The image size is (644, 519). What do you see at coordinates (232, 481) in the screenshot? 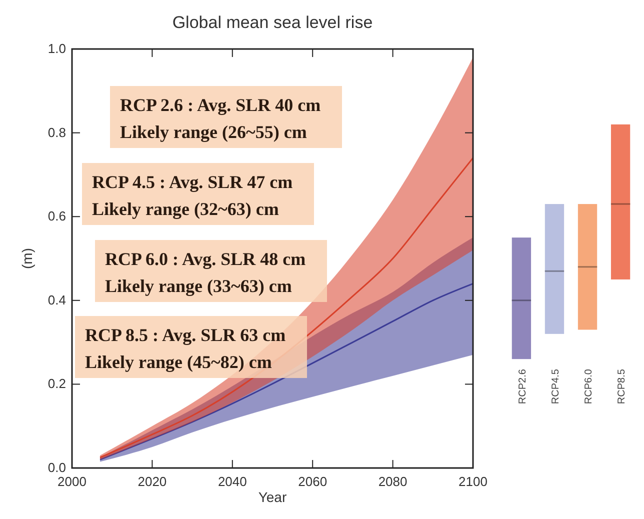
I see `x-tick-label: 2040` at bounding box center [232, 481].